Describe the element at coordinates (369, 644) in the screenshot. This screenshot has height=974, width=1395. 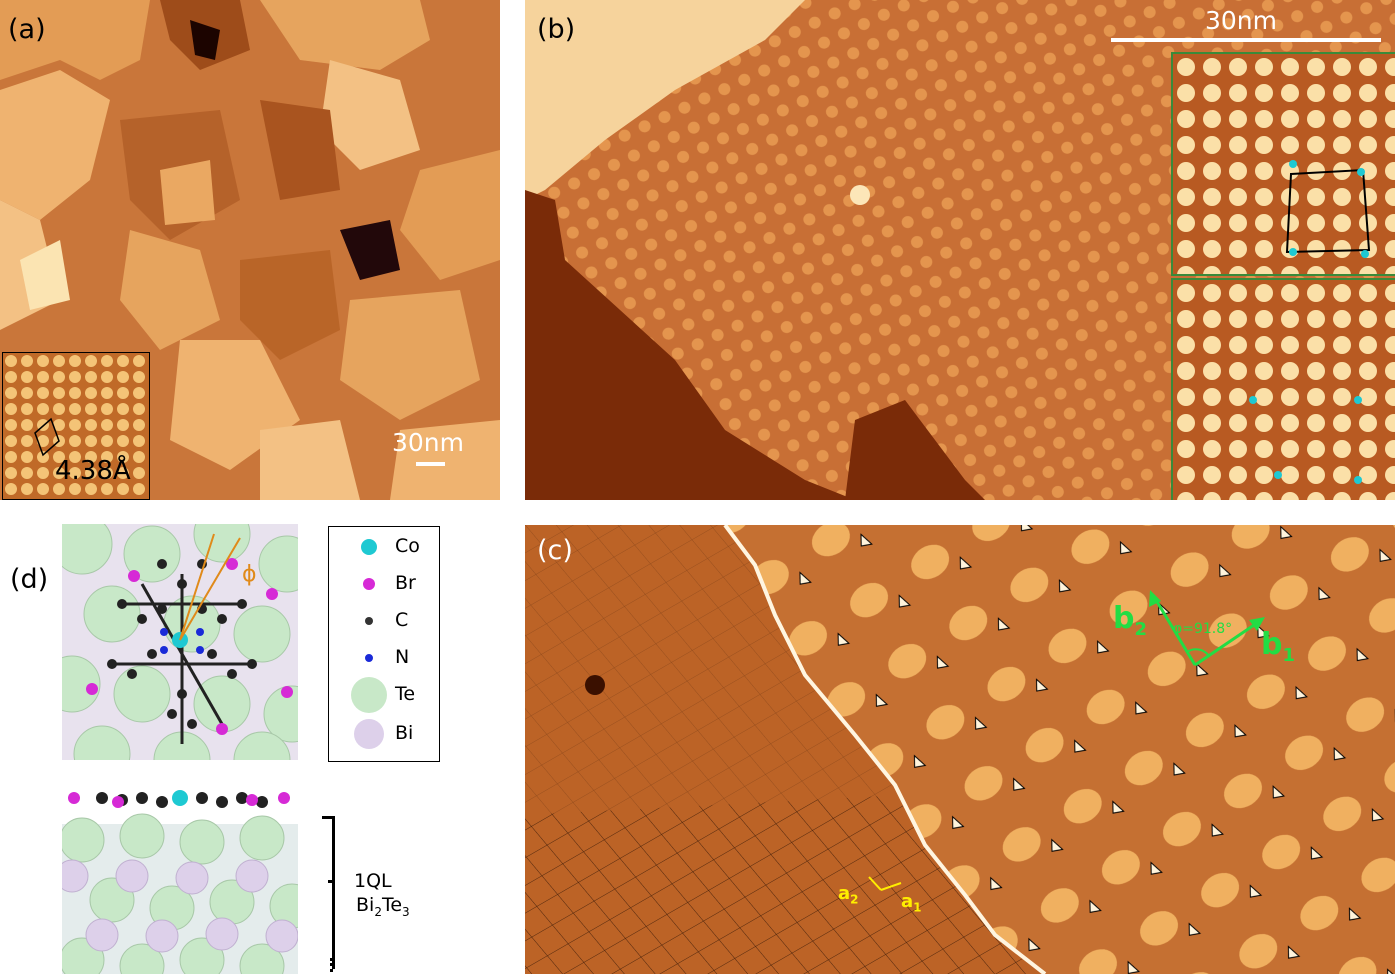
I see `legend-swatches` at that location.